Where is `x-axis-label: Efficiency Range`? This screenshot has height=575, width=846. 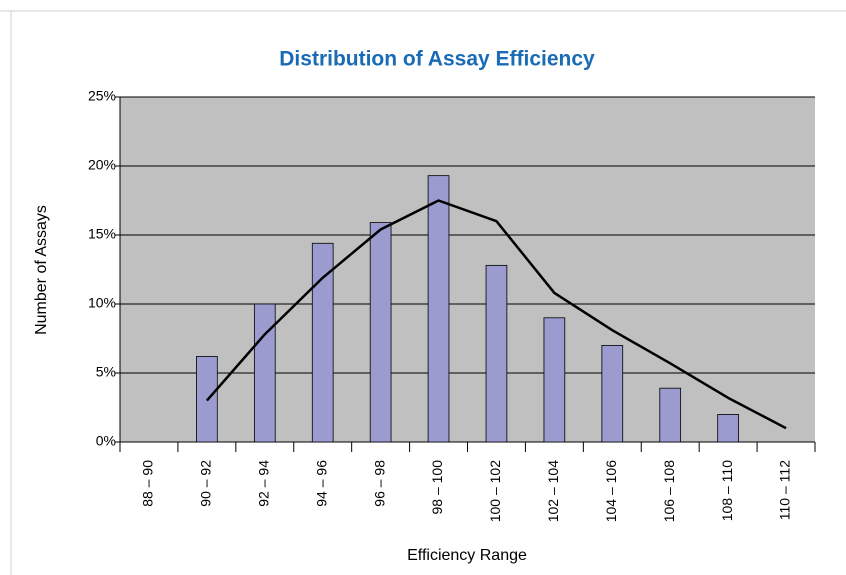 x-axis-label: Efficiency Range is located at coordinates (467, 555).